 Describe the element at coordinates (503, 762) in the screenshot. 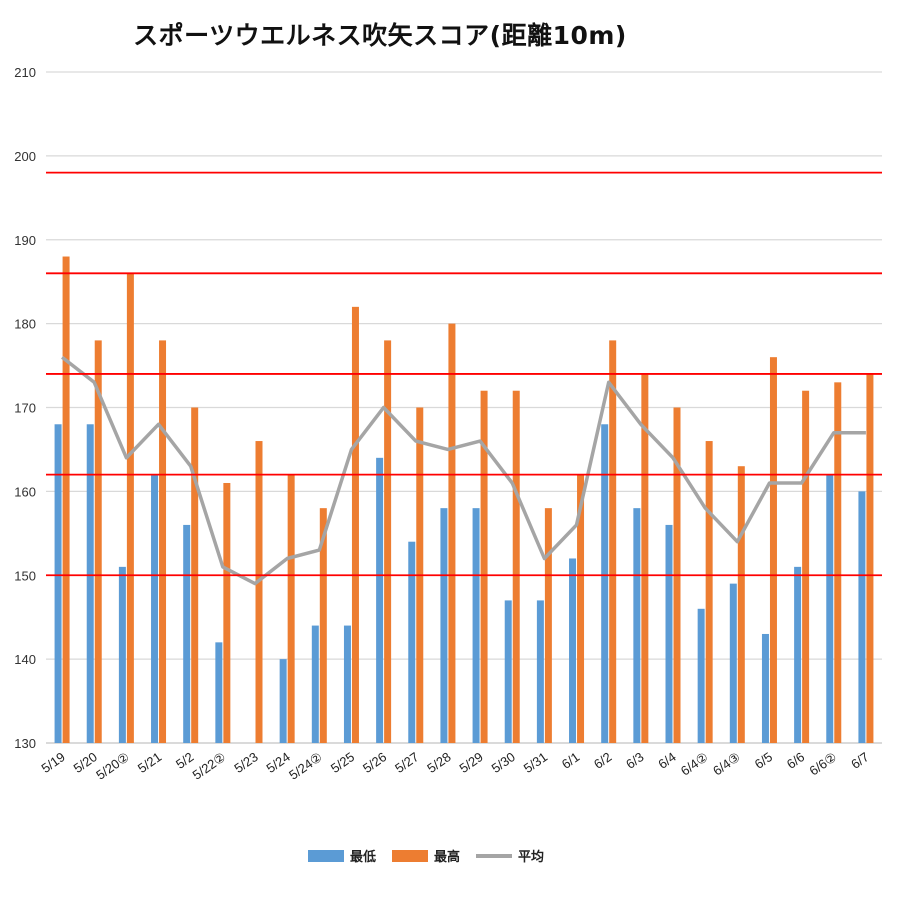

I see `x-tick-label: 5/30` at that location.